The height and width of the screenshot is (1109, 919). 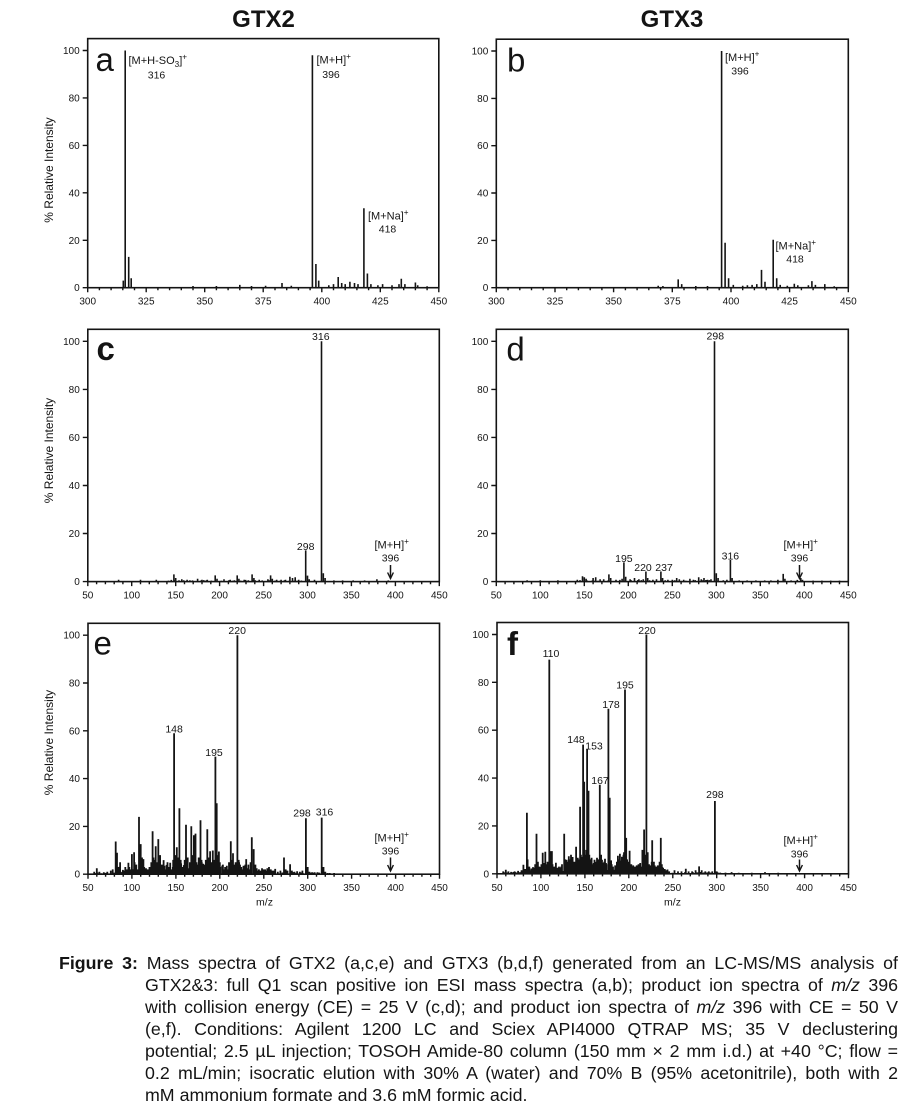 What do you see at coordinates (594, 747) in the screenshot?
I see `svg-text: 153` at bounding box center [594, 747].